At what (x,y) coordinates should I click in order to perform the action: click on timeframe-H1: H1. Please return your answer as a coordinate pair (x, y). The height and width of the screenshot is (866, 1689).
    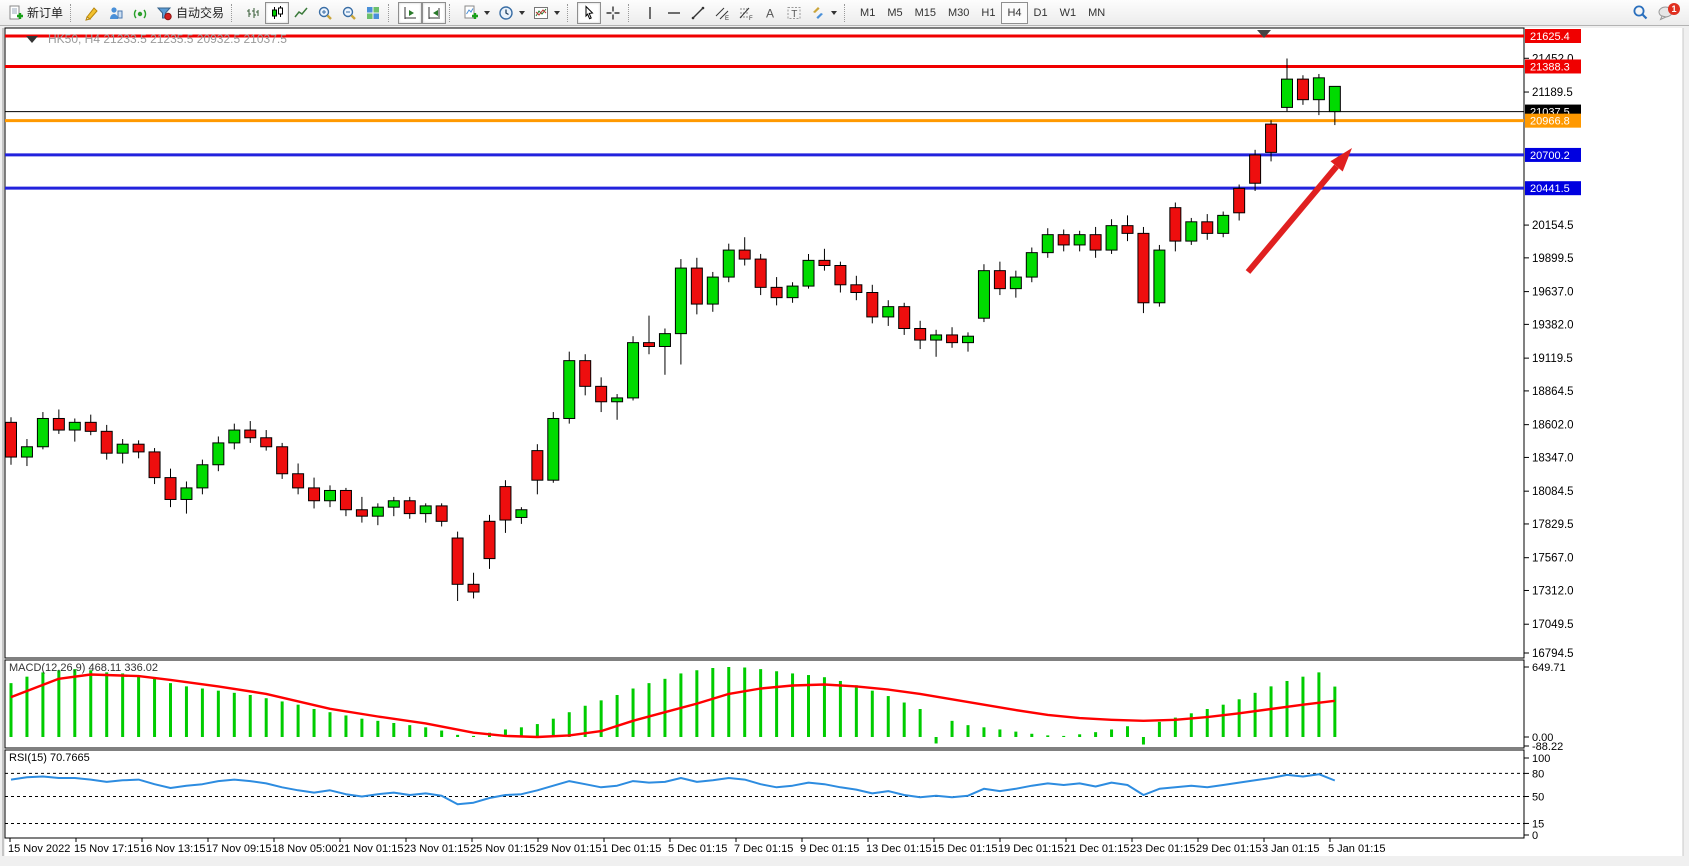
    Looking at the image, I should click on (988, 12).